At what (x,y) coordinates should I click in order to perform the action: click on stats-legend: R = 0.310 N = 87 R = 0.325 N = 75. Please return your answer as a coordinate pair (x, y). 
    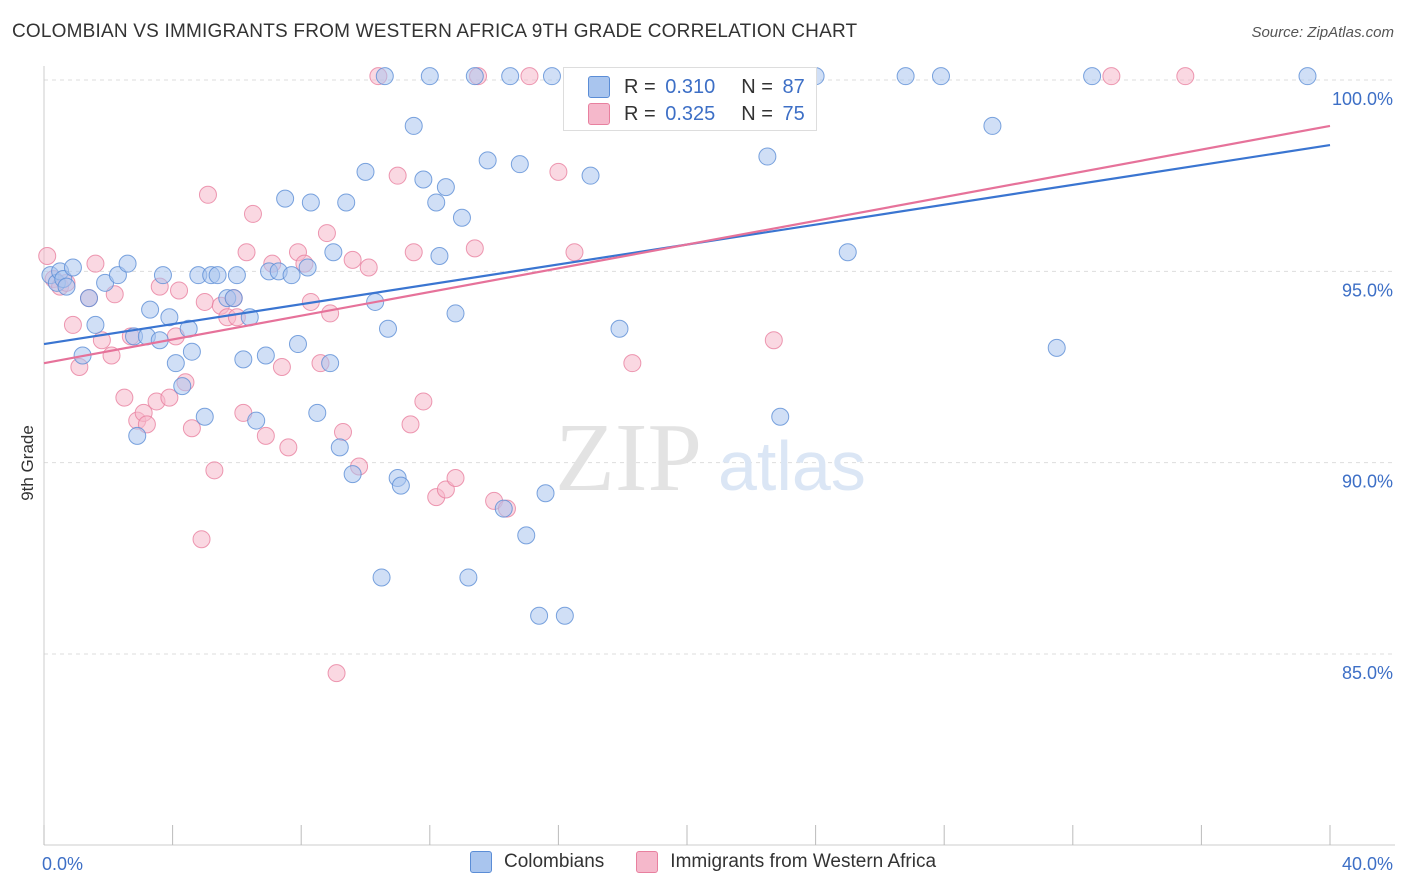
    Looking at the image, I should click on (690, 99).